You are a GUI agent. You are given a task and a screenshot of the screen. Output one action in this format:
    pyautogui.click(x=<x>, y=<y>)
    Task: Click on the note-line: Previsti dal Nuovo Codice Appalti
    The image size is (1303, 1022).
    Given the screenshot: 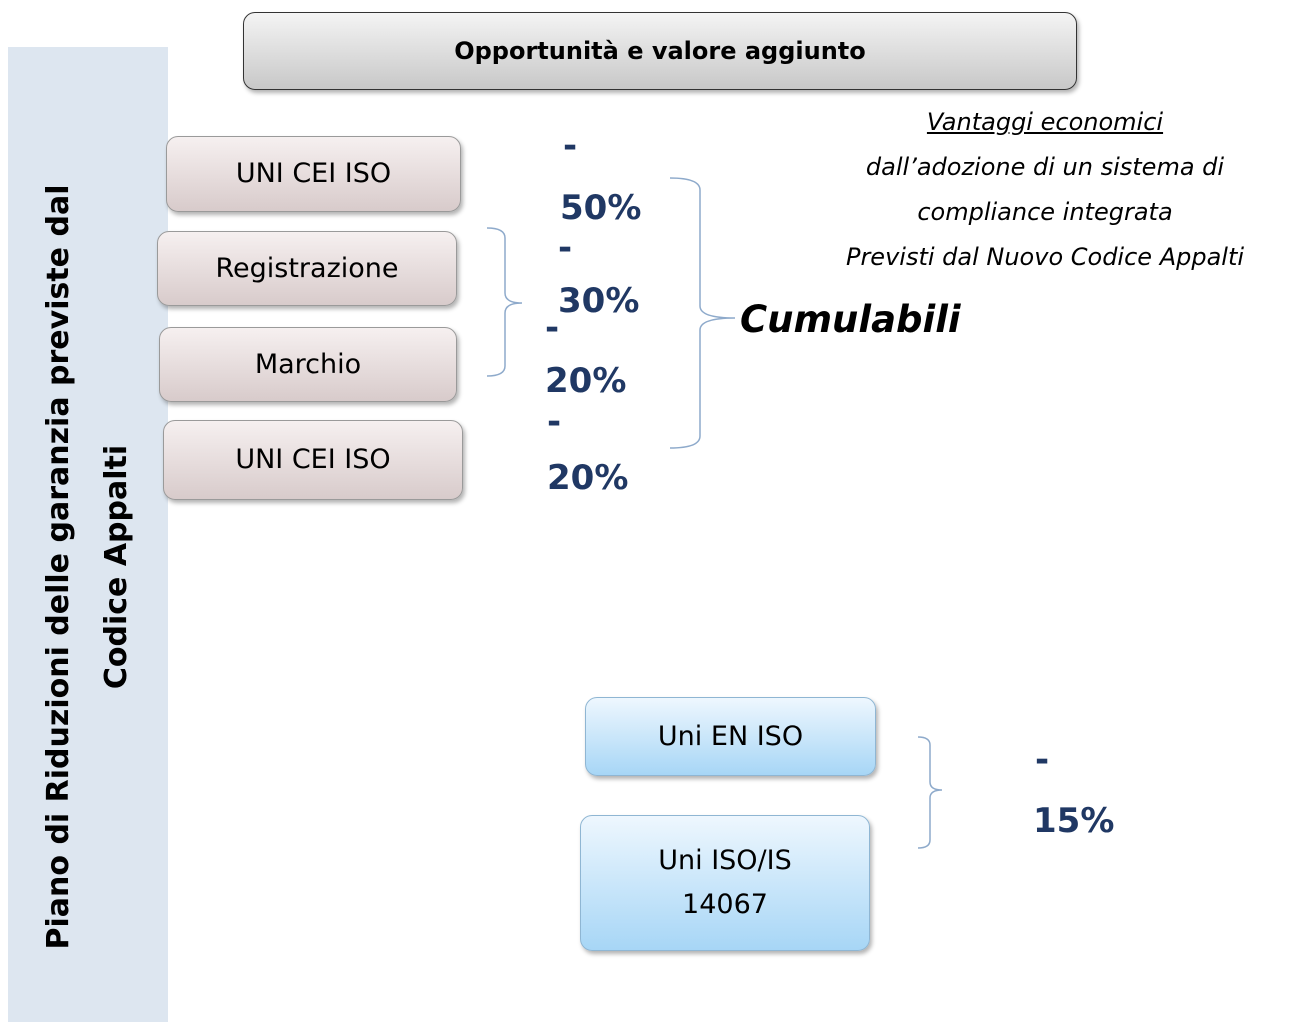 What is the action you would take?
    pyautogui.click(x=1045, y=257)
    